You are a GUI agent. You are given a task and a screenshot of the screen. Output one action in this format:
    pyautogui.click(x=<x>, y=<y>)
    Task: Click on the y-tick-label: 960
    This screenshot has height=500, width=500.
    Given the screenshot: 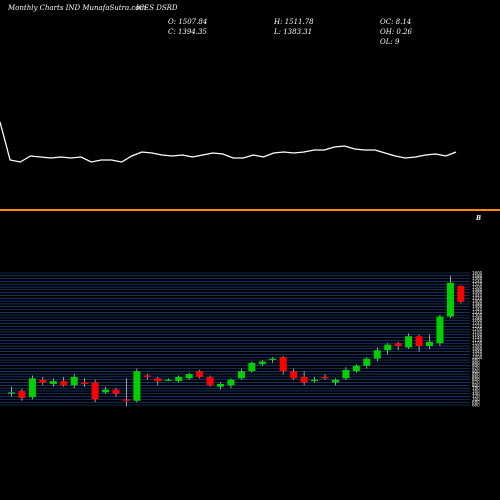 What is the action you would take?
    pyautogui.click(x=476, y=362)
    